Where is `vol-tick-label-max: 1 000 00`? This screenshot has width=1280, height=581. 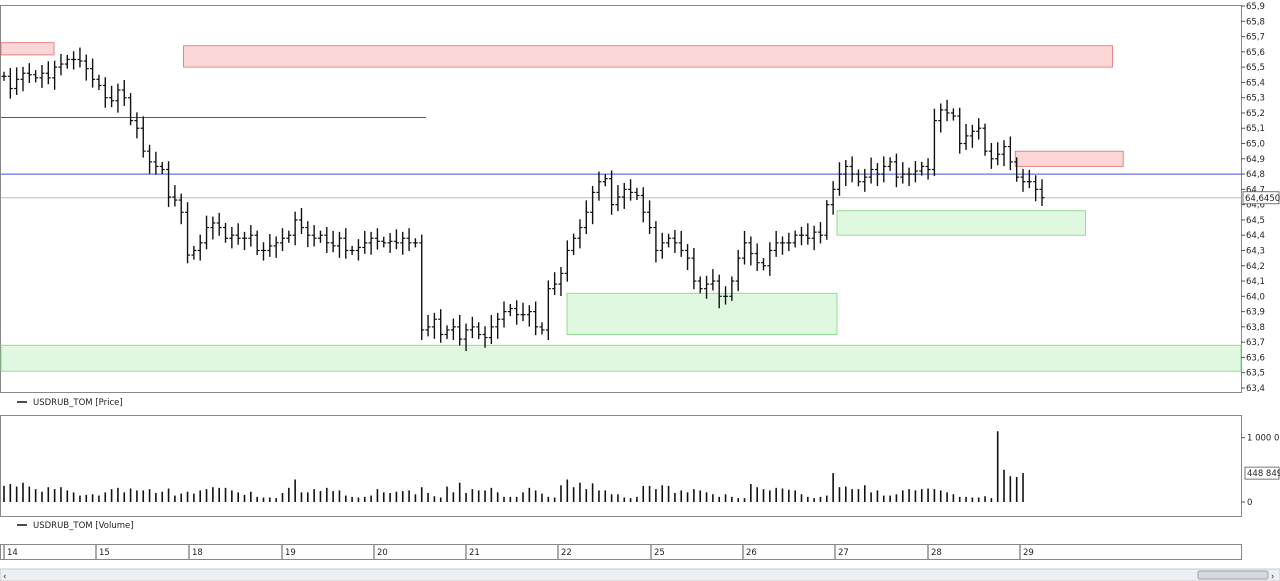 vol-tick-label-max: 1 000 00 is located at coordinates (1263, 439).